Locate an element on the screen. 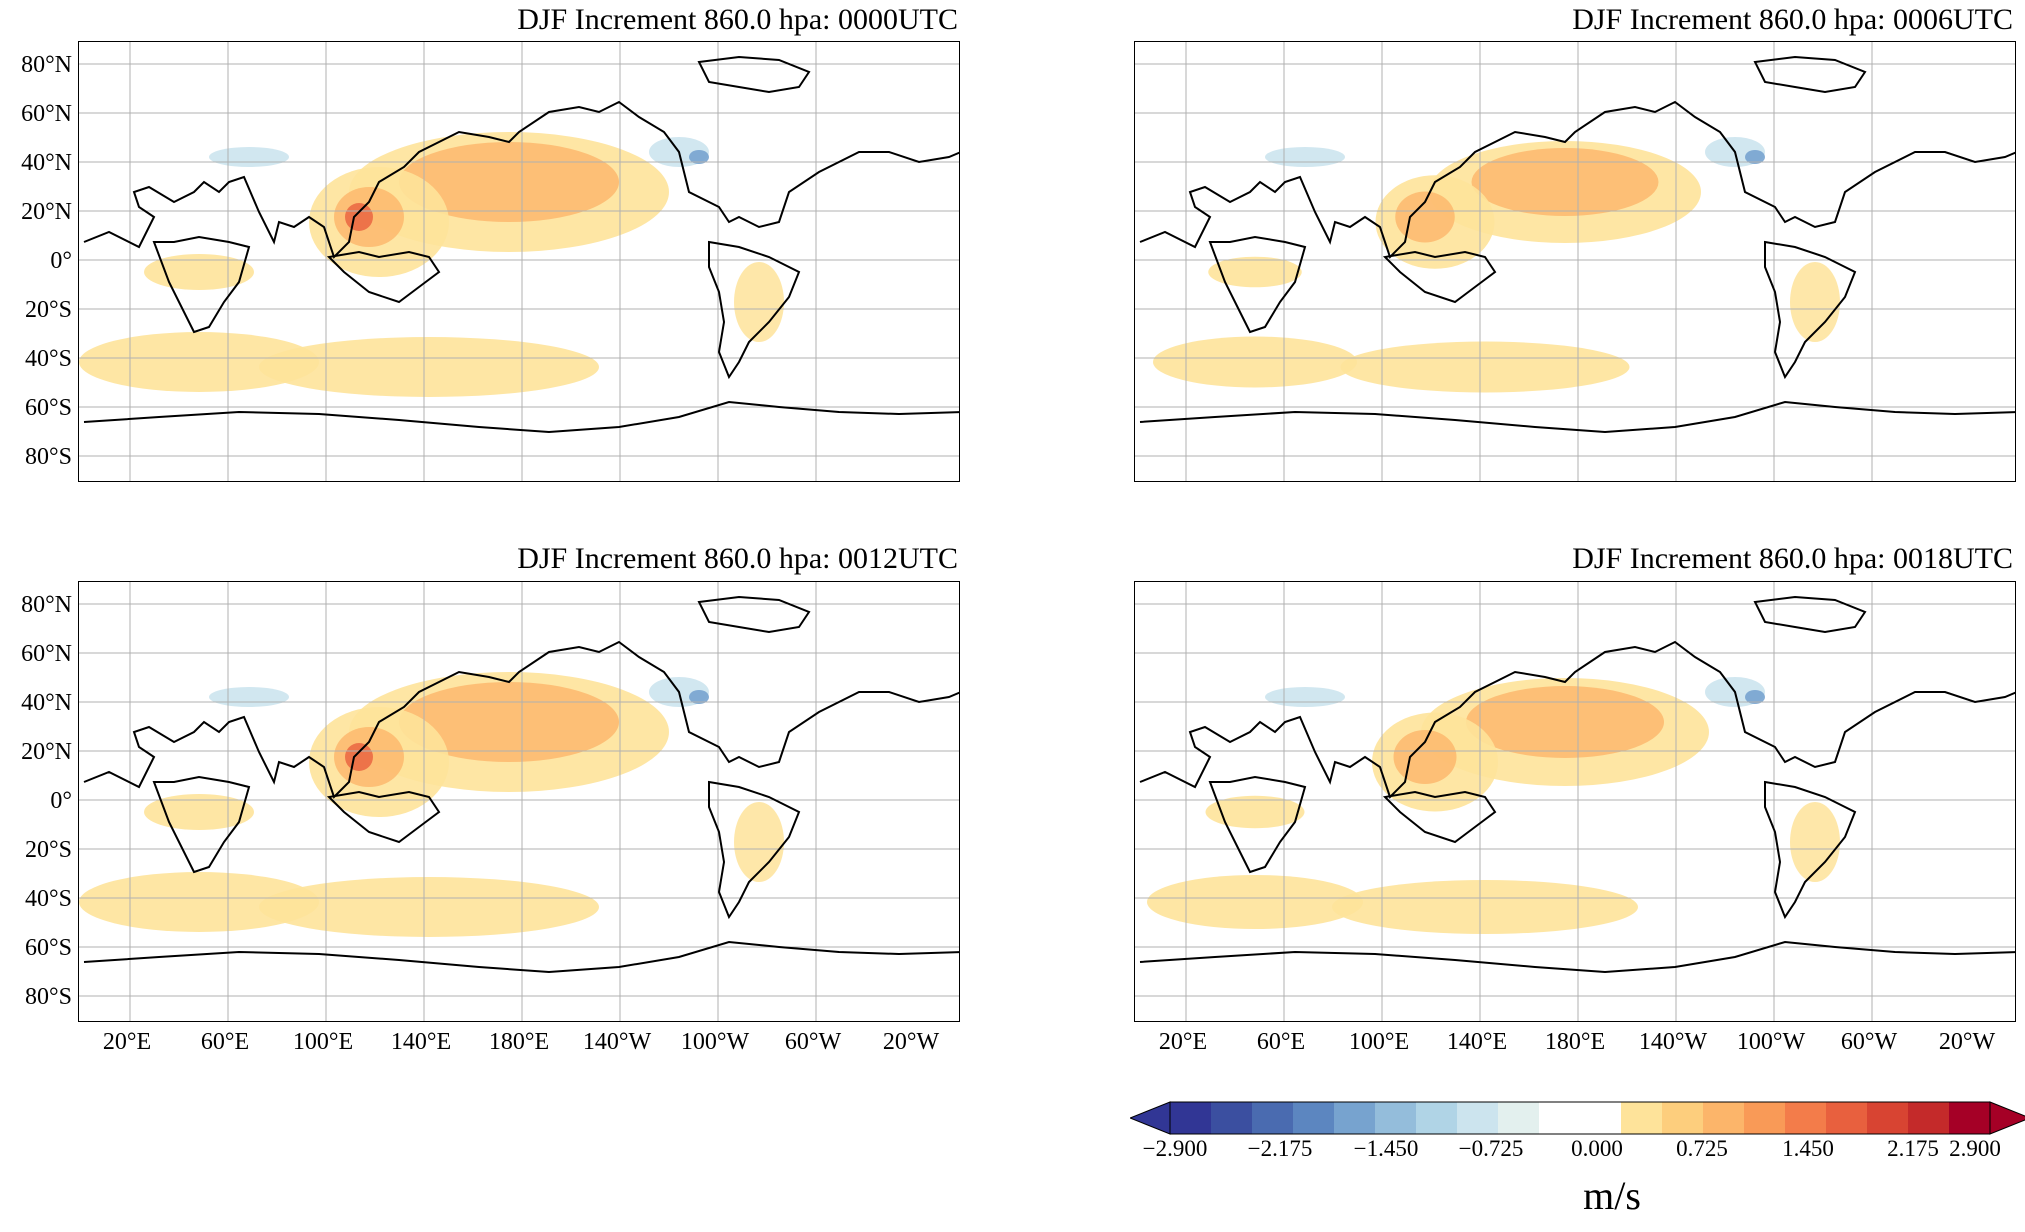 The width and height of the screenshot is (2025, 1232). lat-label: 20°S is located at coordinates (48, 310).